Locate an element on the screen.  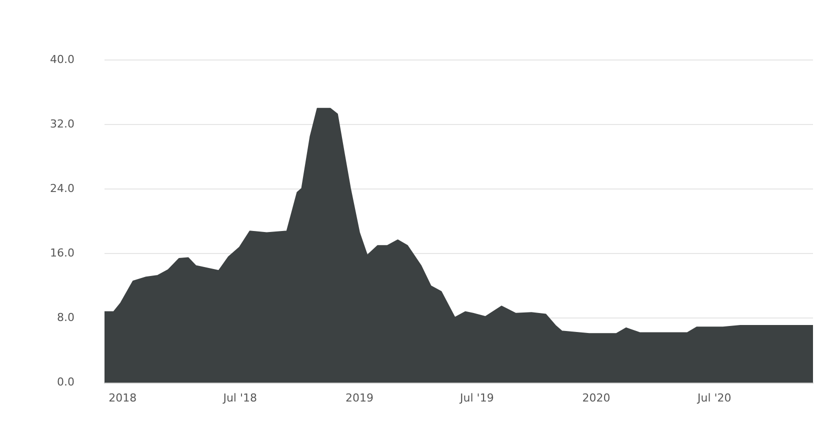
y-tick-label: 0.0 is located at coordinates (65, 382).